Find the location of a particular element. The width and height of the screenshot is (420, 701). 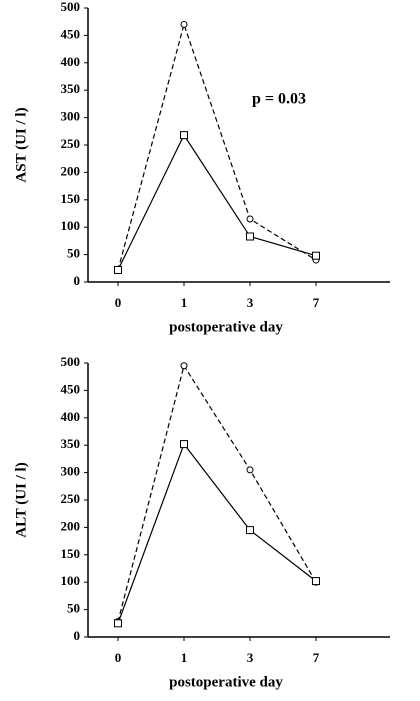

y-axis-label: ALT (UI / l) is located at coordinates (21, 499).